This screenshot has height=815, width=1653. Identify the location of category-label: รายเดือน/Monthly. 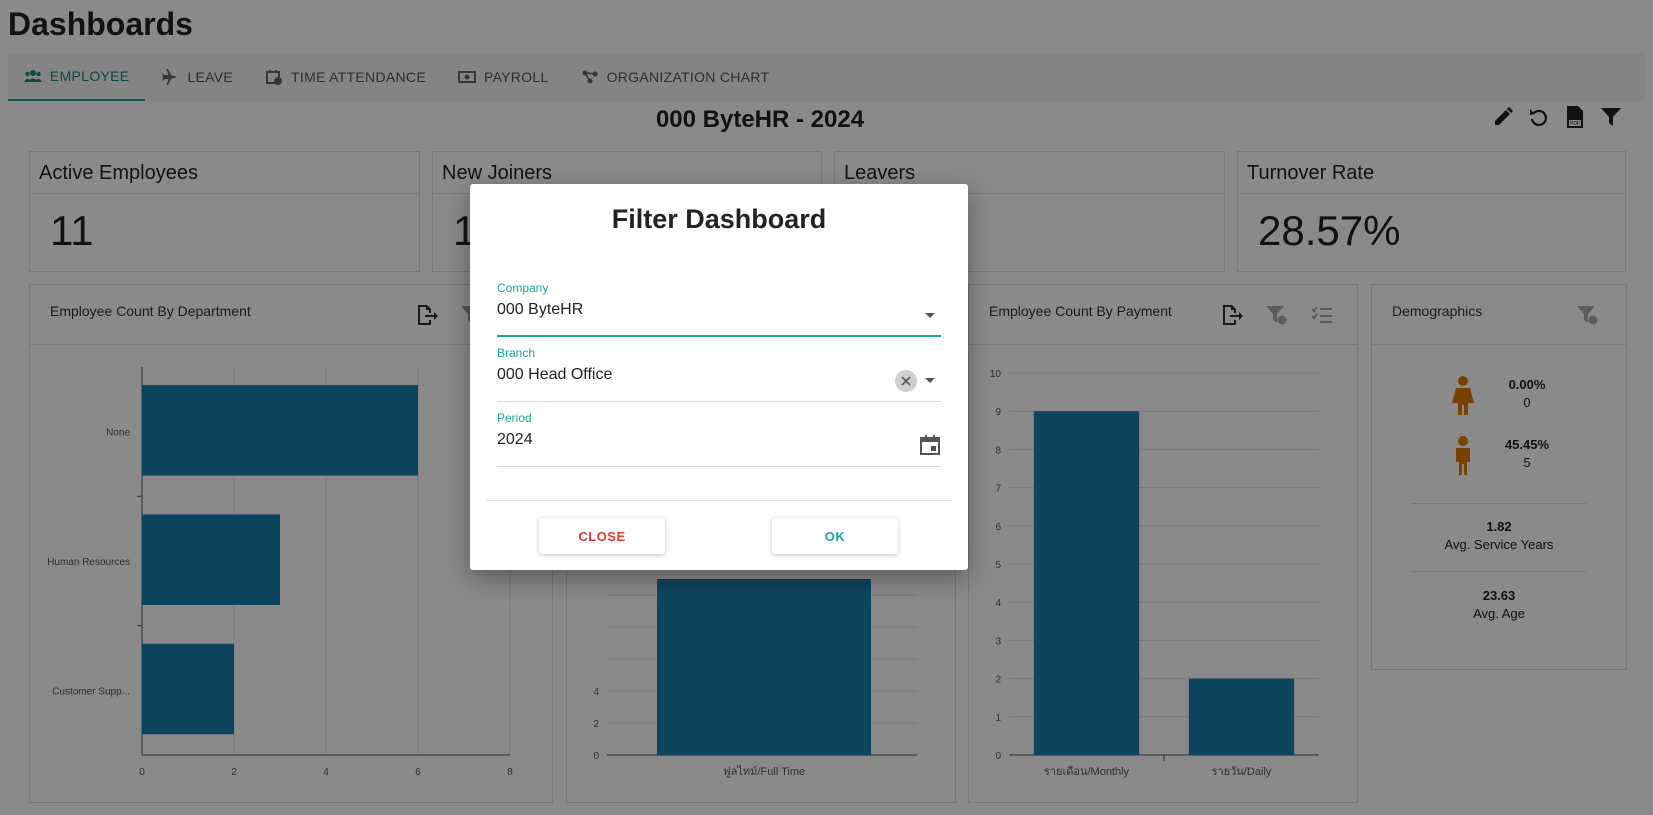
(1087, 771).